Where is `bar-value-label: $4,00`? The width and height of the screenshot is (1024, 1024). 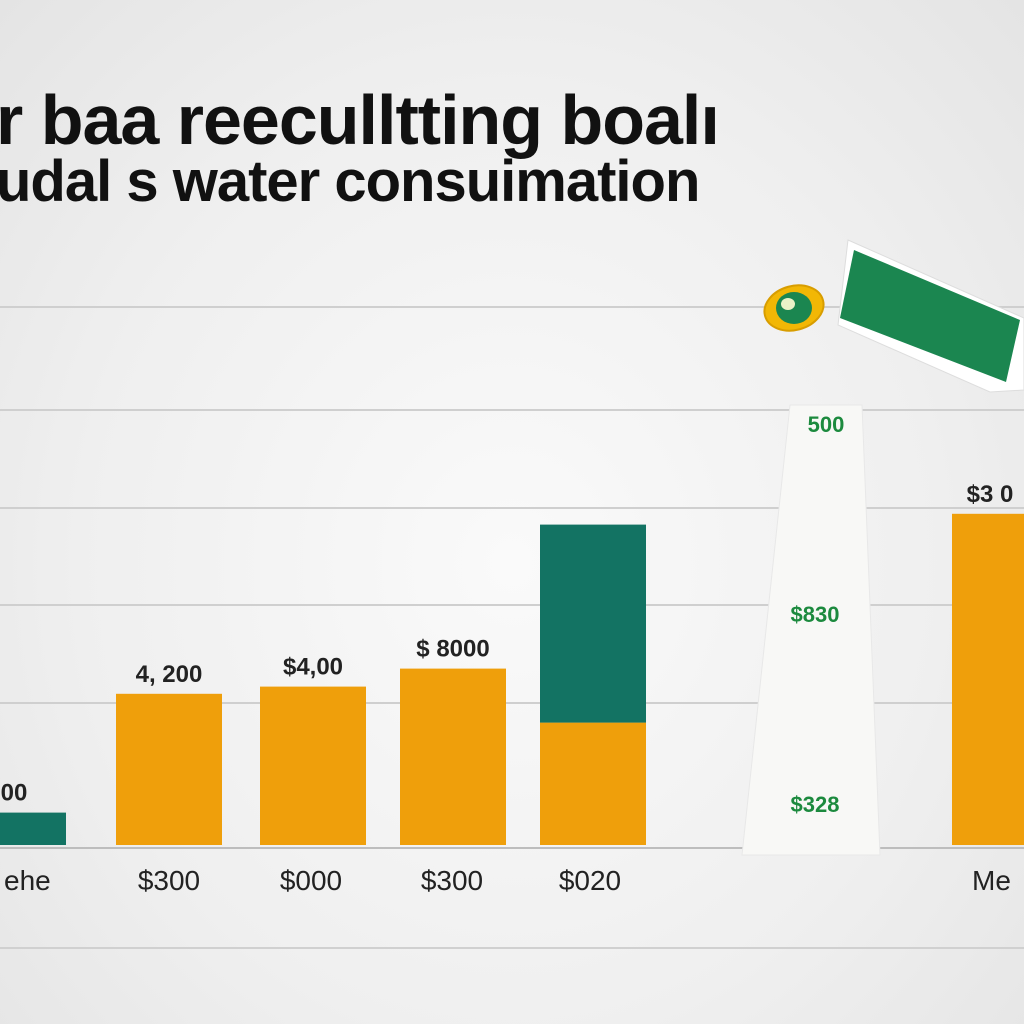
bar-value-label: $4,00 is located at coordinates (313, 667).